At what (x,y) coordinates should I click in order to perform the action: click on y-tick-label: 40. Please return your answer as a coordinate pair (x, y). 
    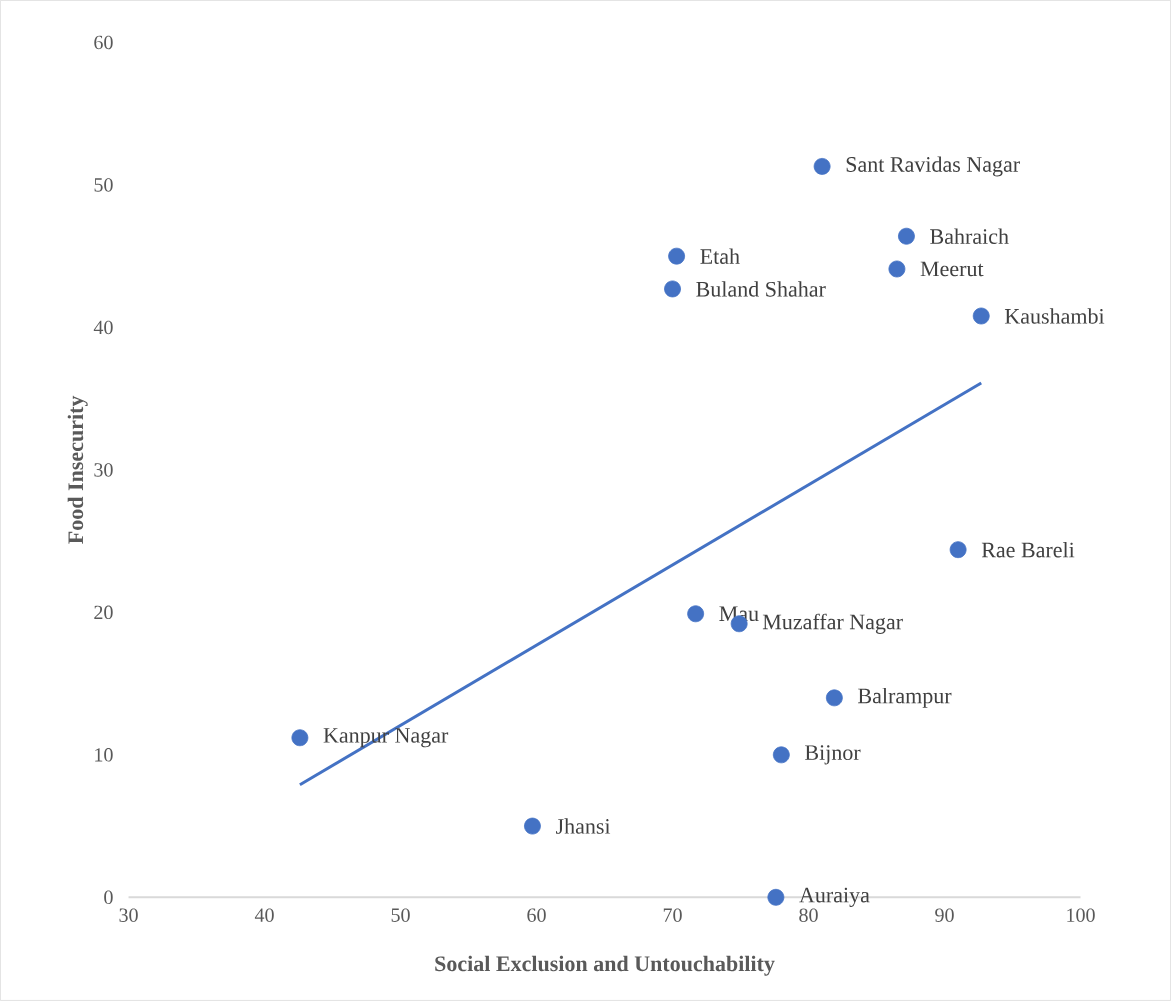
    Looking at the image, I should click on (103, 327).